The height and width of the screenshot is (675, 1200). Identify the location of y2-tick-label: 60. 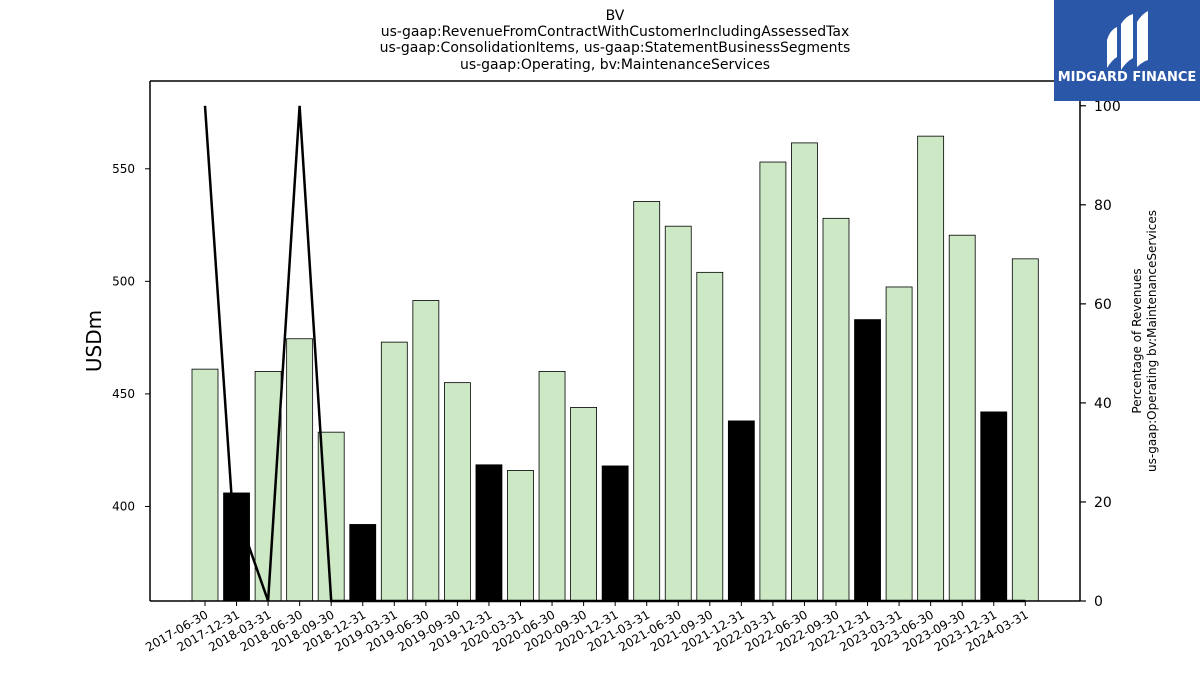
(1103, 305).